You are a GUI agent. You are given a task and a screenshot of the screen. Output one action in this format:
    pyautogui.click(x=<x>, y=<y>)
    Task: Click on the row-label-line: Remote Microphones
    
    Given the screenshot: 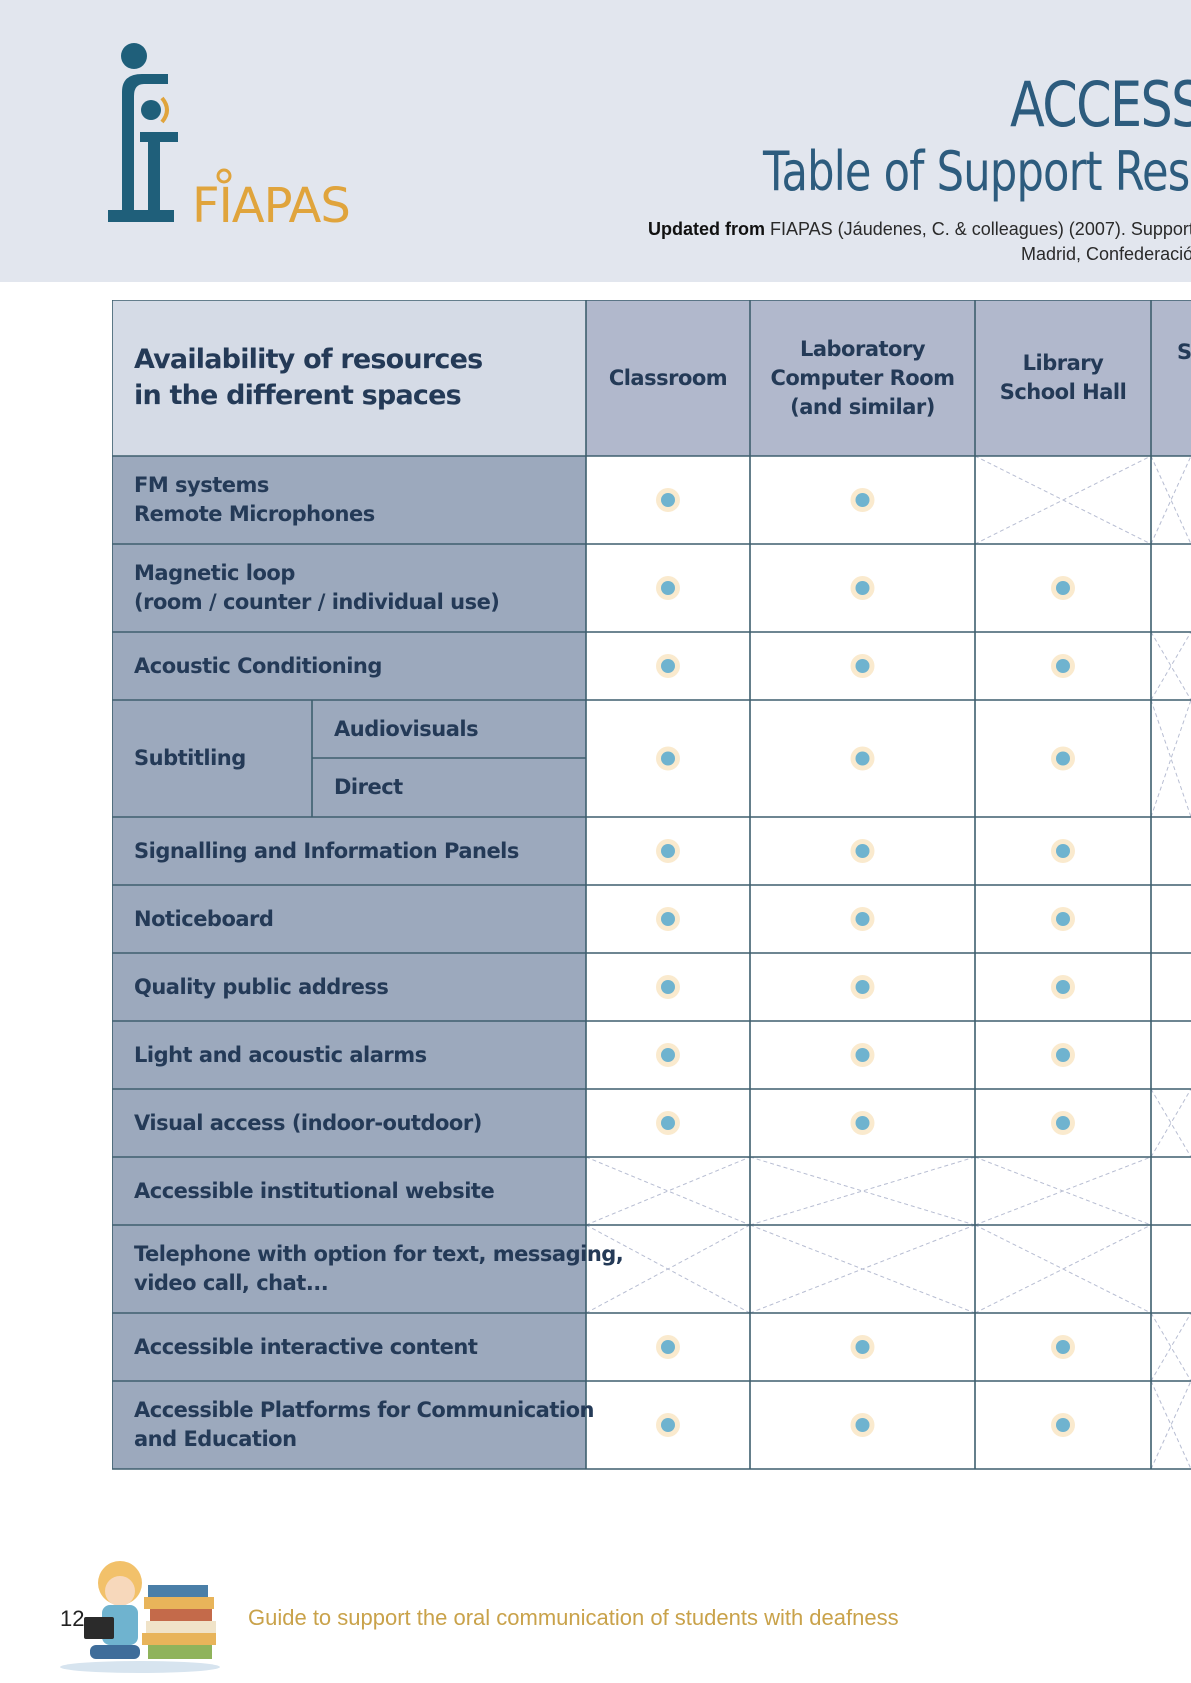 What is the action you would take?
    pyautogui.click(x=254, y=514)
    